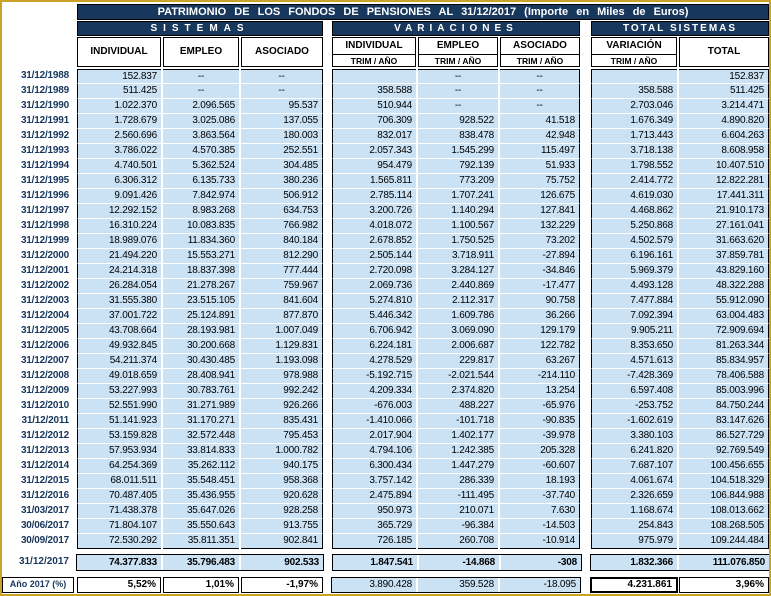  What do you see at coordinates (540, 181) in the screenshot?
I see `data-cell: 75.752` at bounding box center [540, 181].